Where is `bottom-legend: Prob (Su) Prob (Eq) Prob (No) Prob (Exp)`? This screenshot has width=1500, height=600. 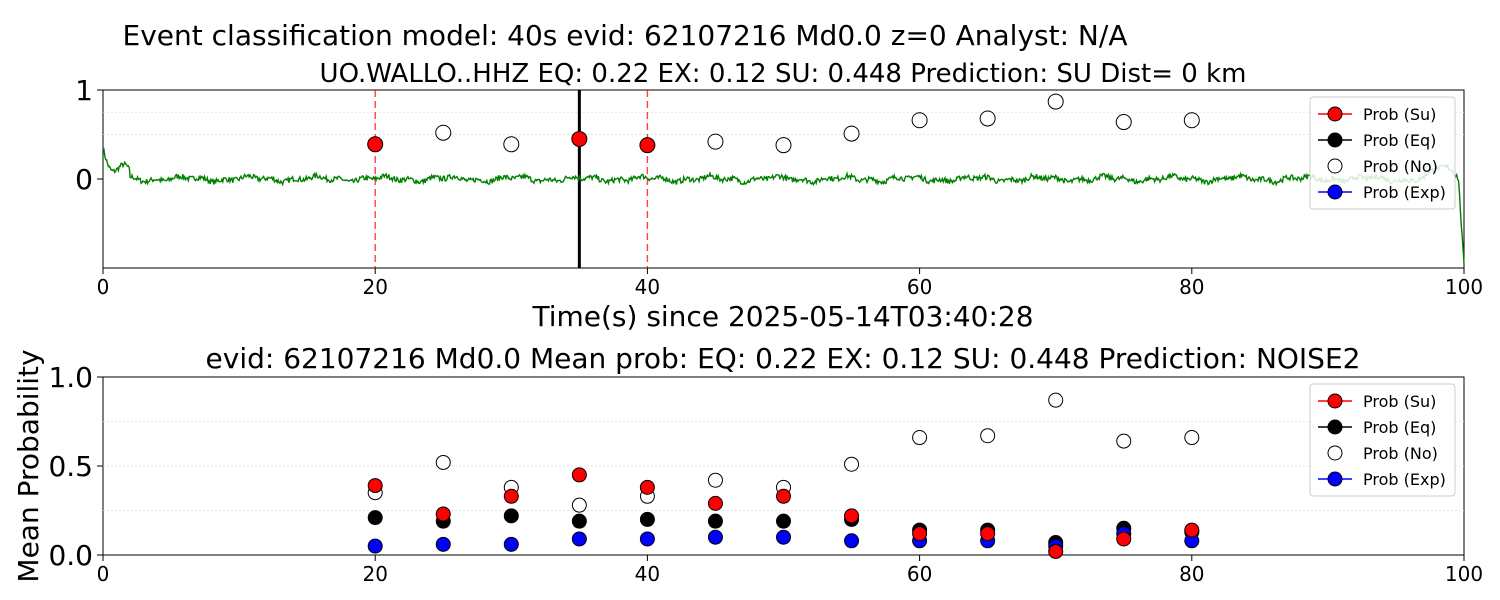
bottom-legend: Prob (Su) Prob (Eq) Prob (No) Prob (Exp) is located at coordinates (1382, 440).